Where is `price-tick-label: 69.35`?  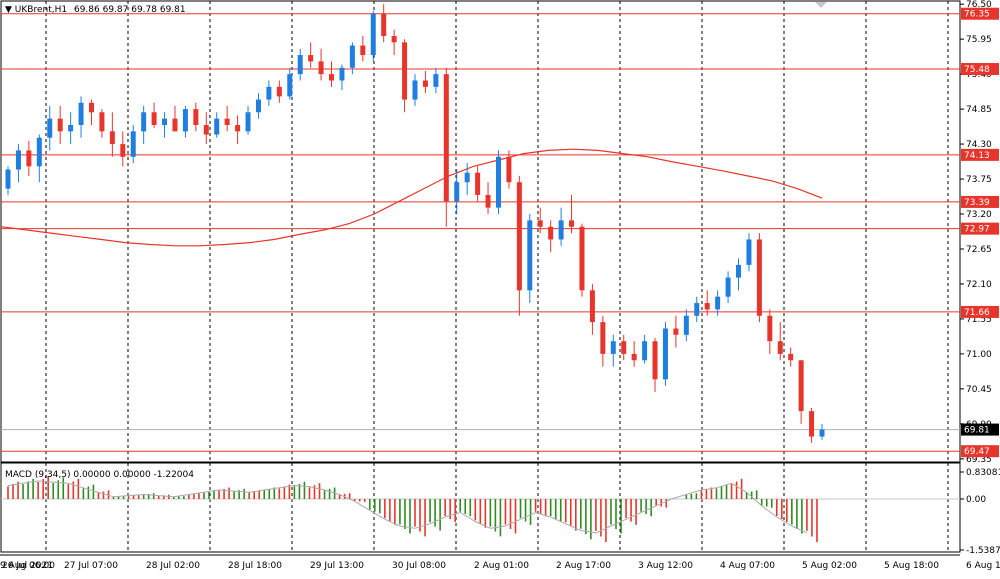 price-tick-label: 69.35 is located at coordinates (979, 460).